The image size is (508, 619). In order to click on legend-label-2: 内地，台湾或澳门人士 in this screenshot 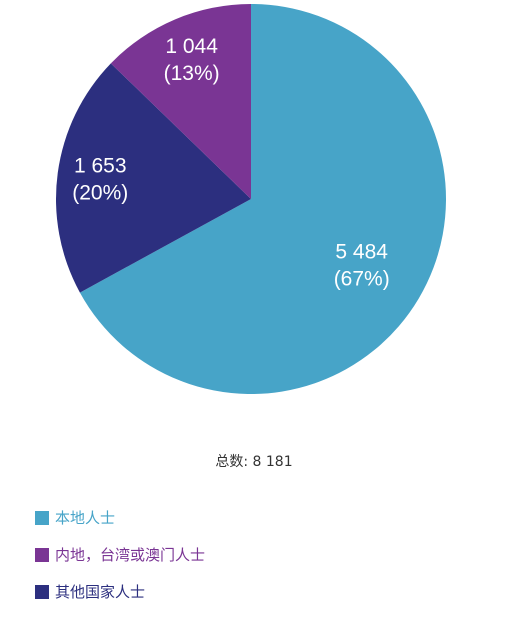, I will do `click(130, 555)`.